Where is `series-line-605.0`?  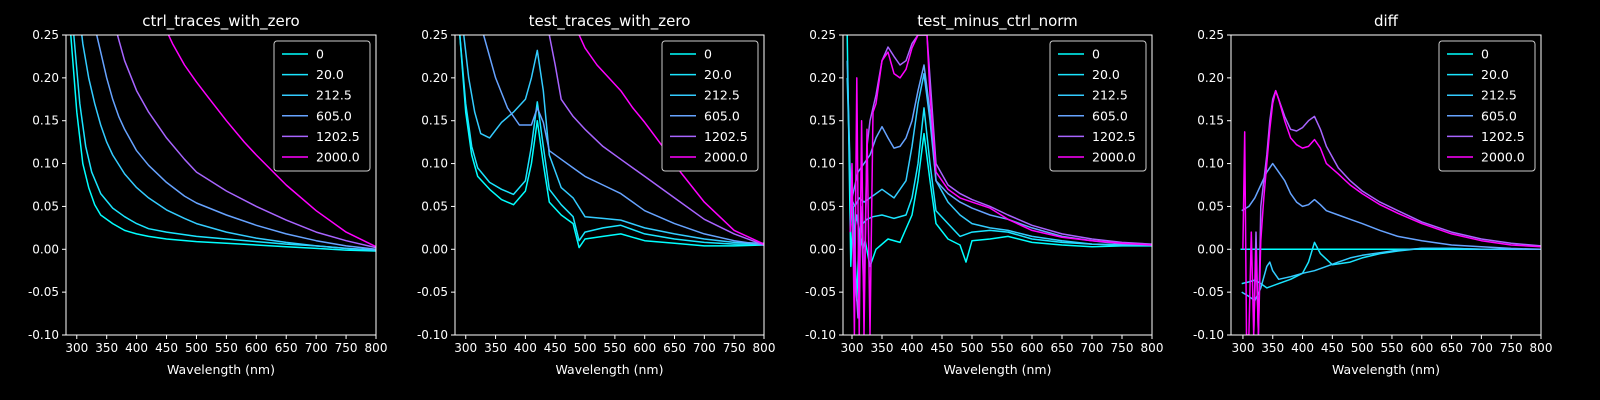 series-line-605.0 is located at coordinates (235, 143).